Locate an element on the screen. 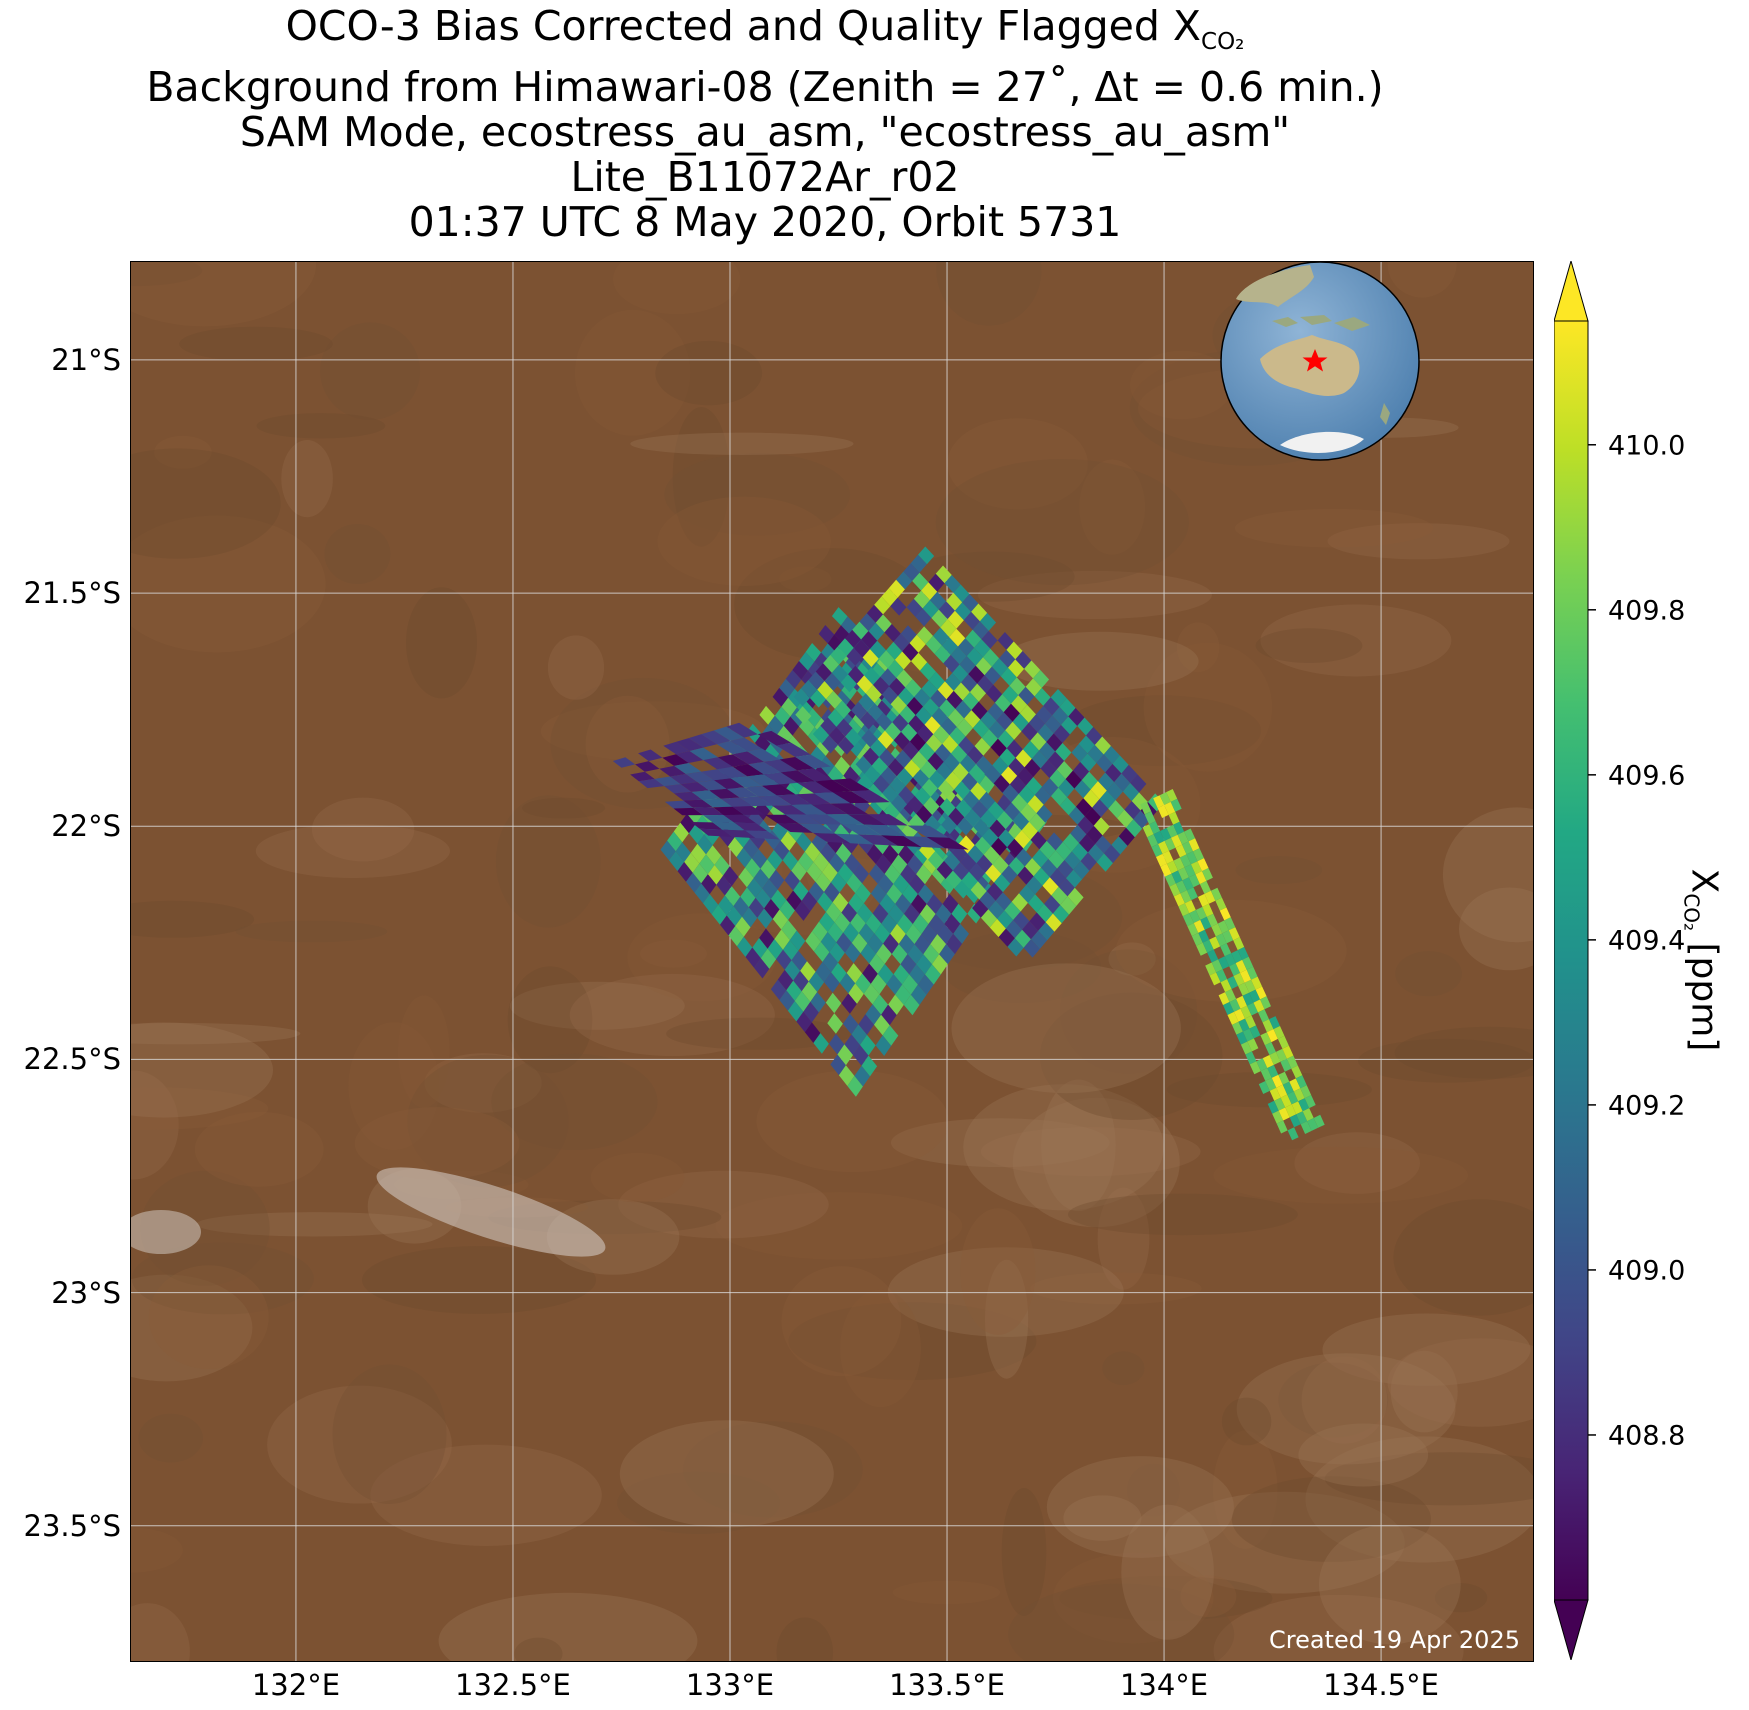 Image resolution: width=1749 pixels, height=1710 pixels. lat-tick-label: 23.5°S is located at coordinates (72, 1525).